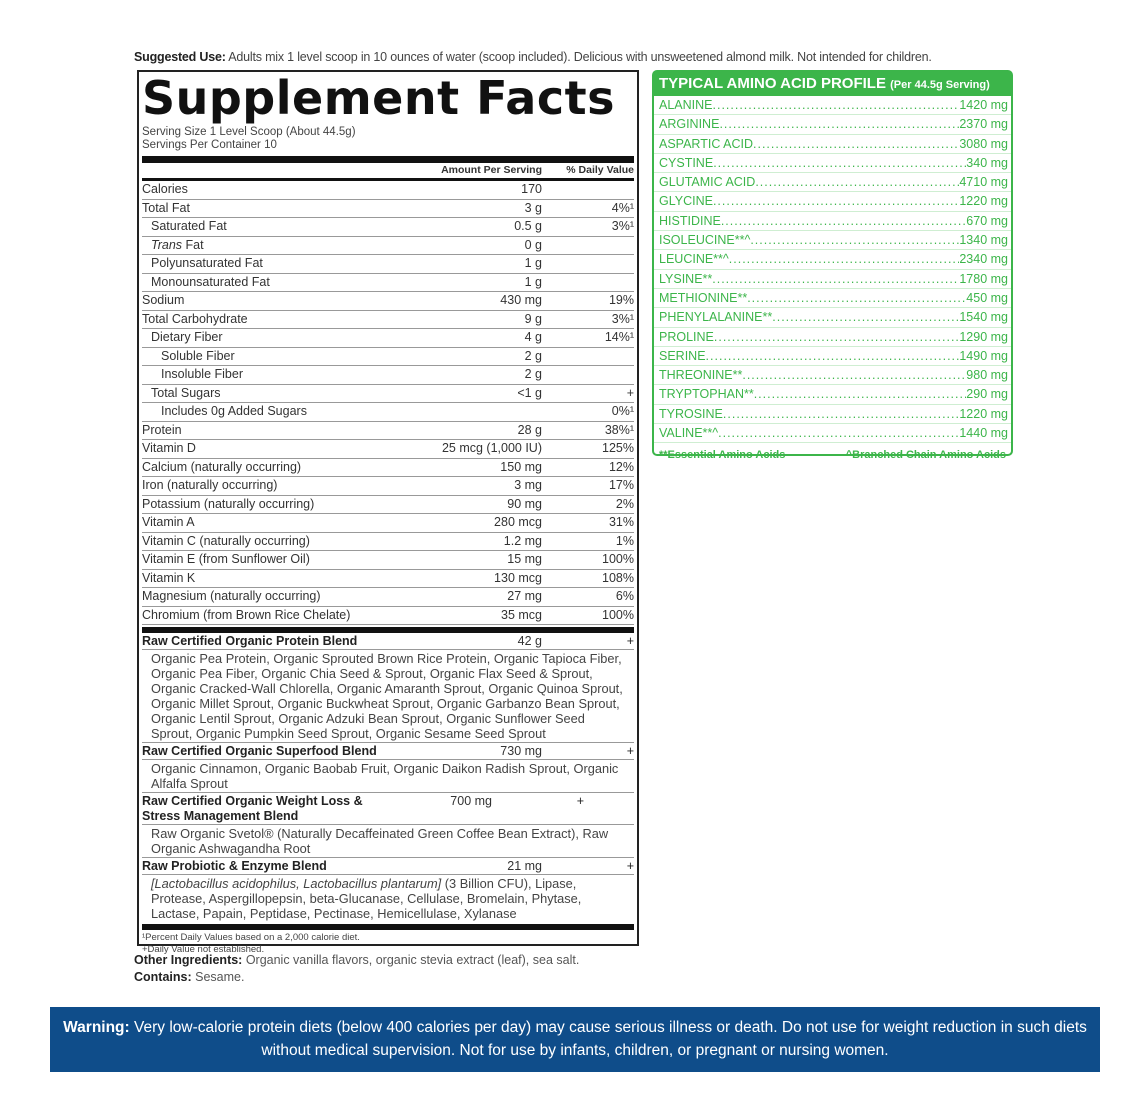 The width and height of the screenshot is (1134, 1110). I want to click on col-amount-header: Amount Per Serving, so click(491, 170).